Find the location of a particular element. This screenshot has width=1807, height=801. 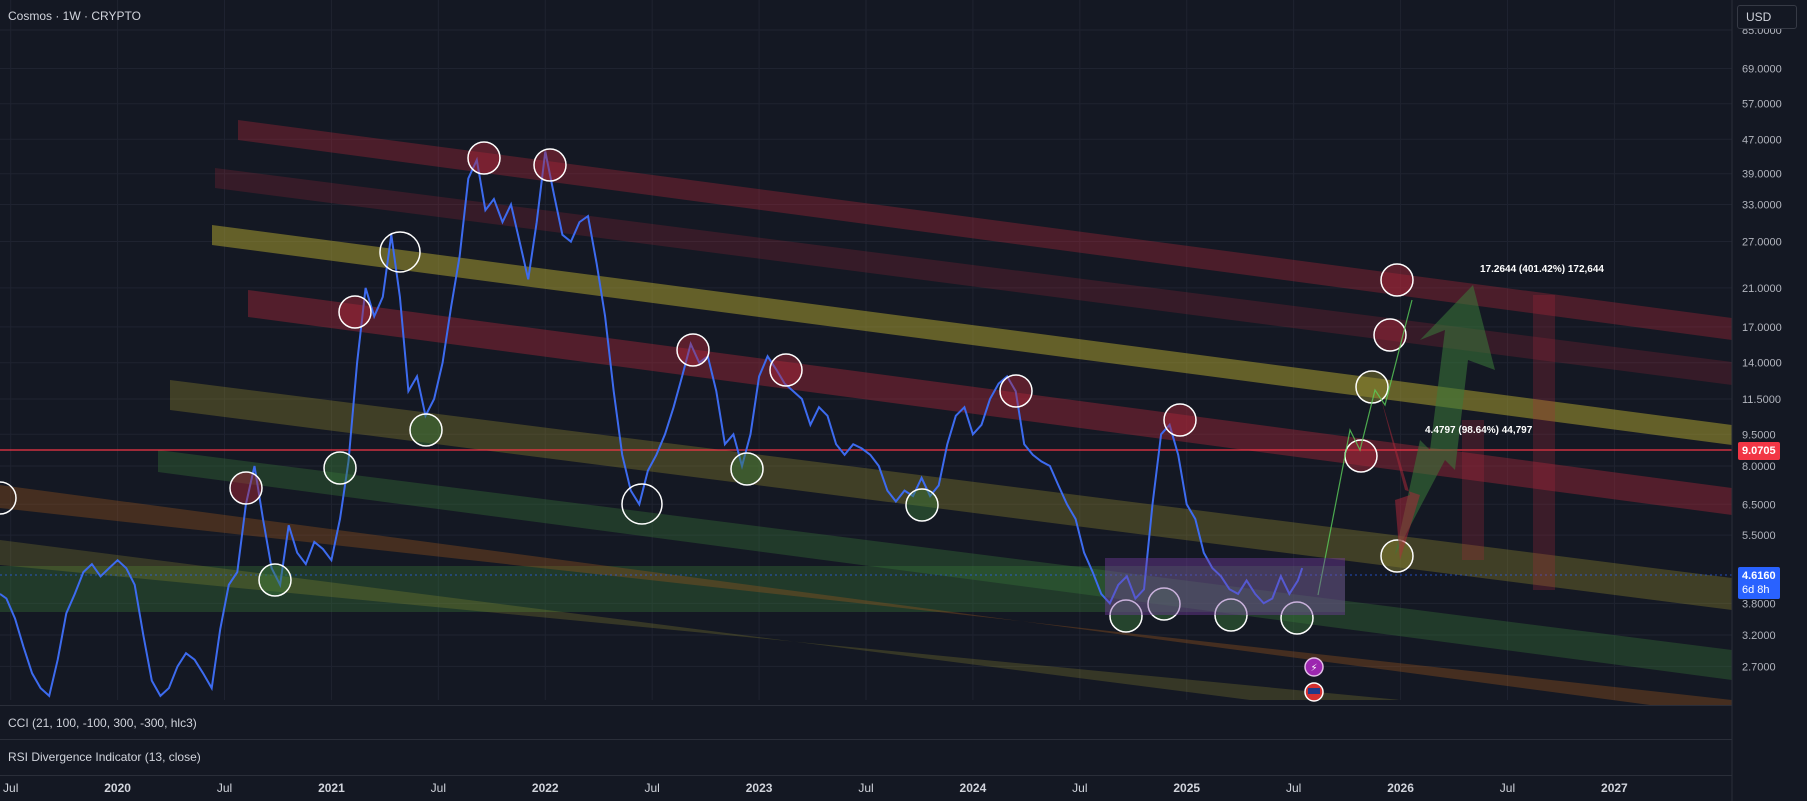

upper-target-label: 17.2644 (401.42%) 172,644 is located at coordinates (1542, 269).